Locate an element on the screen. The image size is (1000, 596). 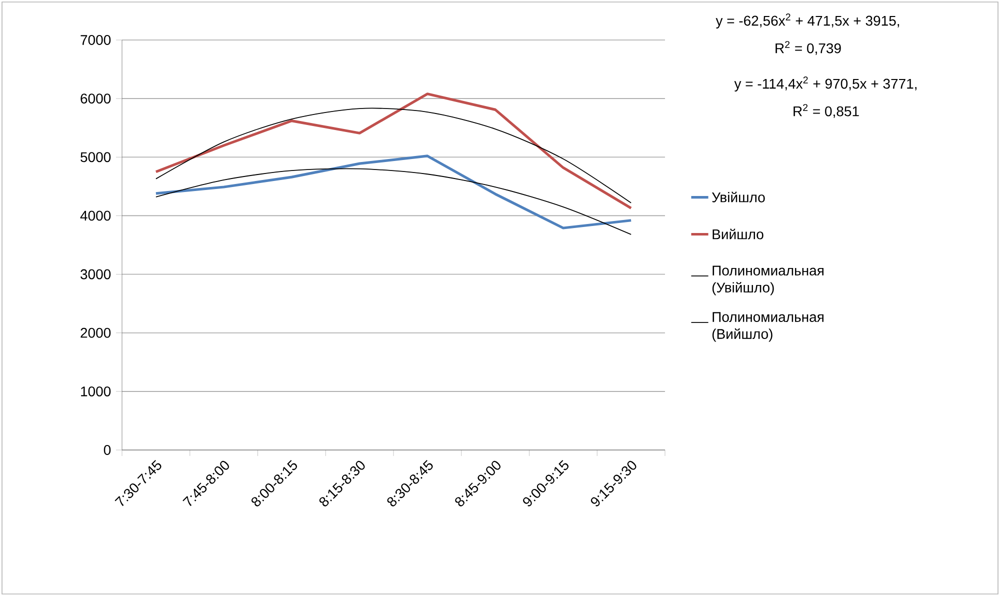
y-tick-label: 1000 is located at coordinates (96, 391).